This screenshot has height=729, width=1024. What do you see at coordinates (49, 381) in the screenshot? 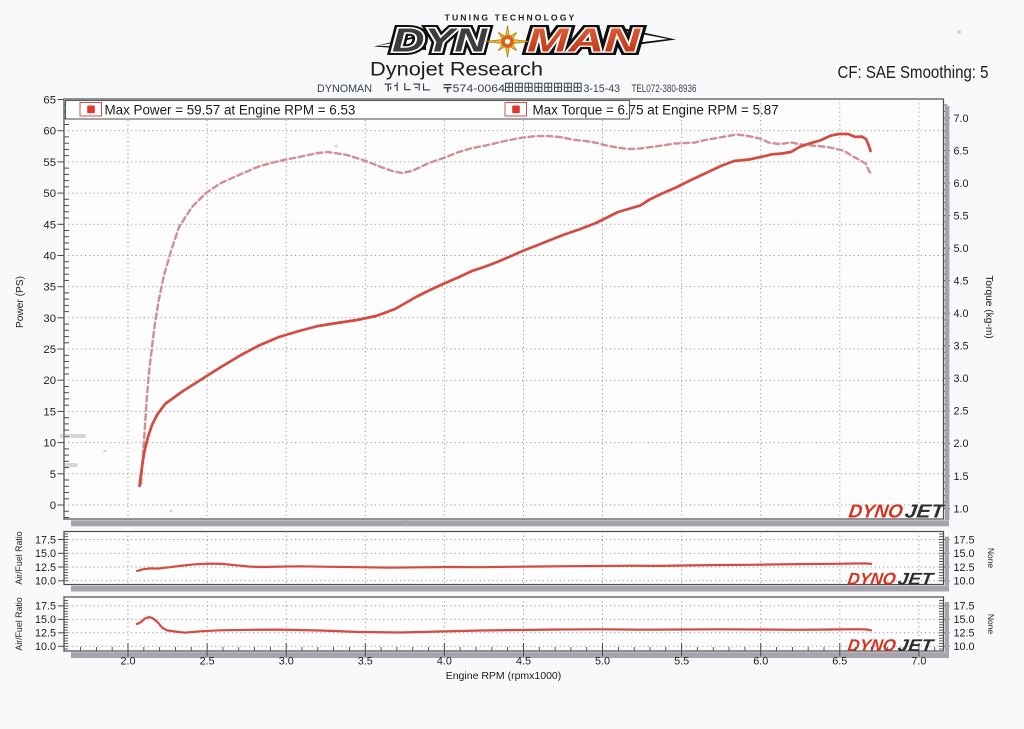
I see `svg-text: 20` at bounding box center [49, 381].